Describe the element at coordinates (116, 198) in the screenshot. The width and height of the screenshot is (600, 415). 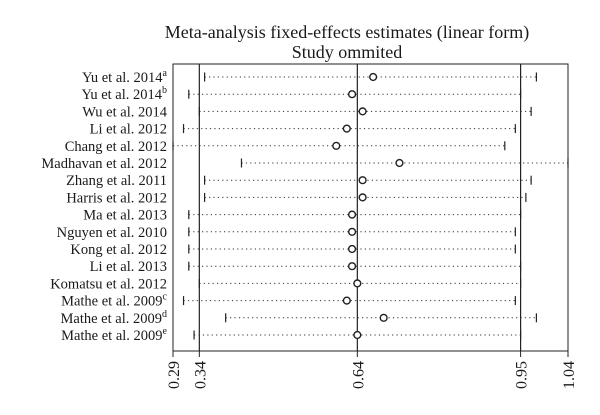
I see `study-label-7: Harris et al. 2012` at that location.